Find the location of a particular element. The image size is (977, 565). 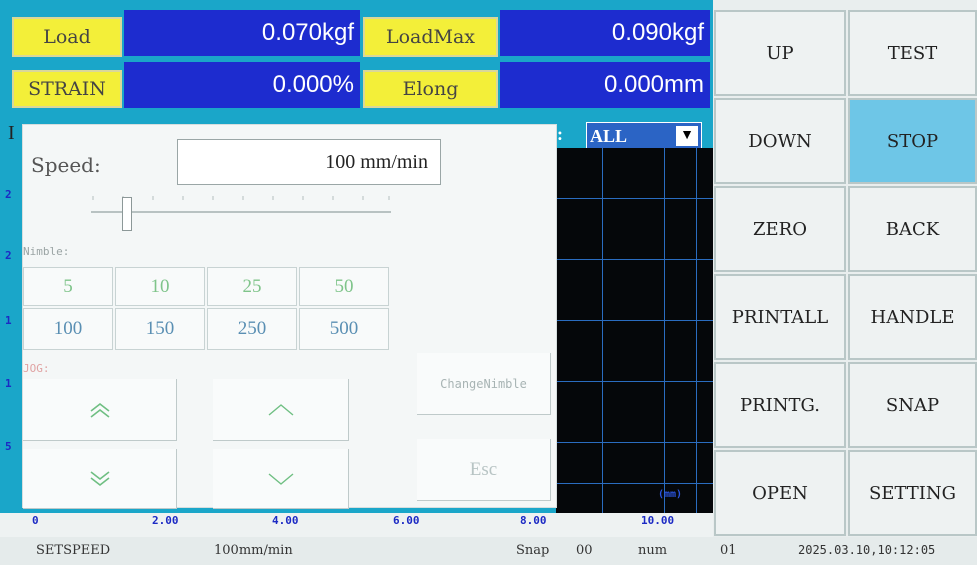

x-tick: 4.00 is located at coordinates (285, 520).